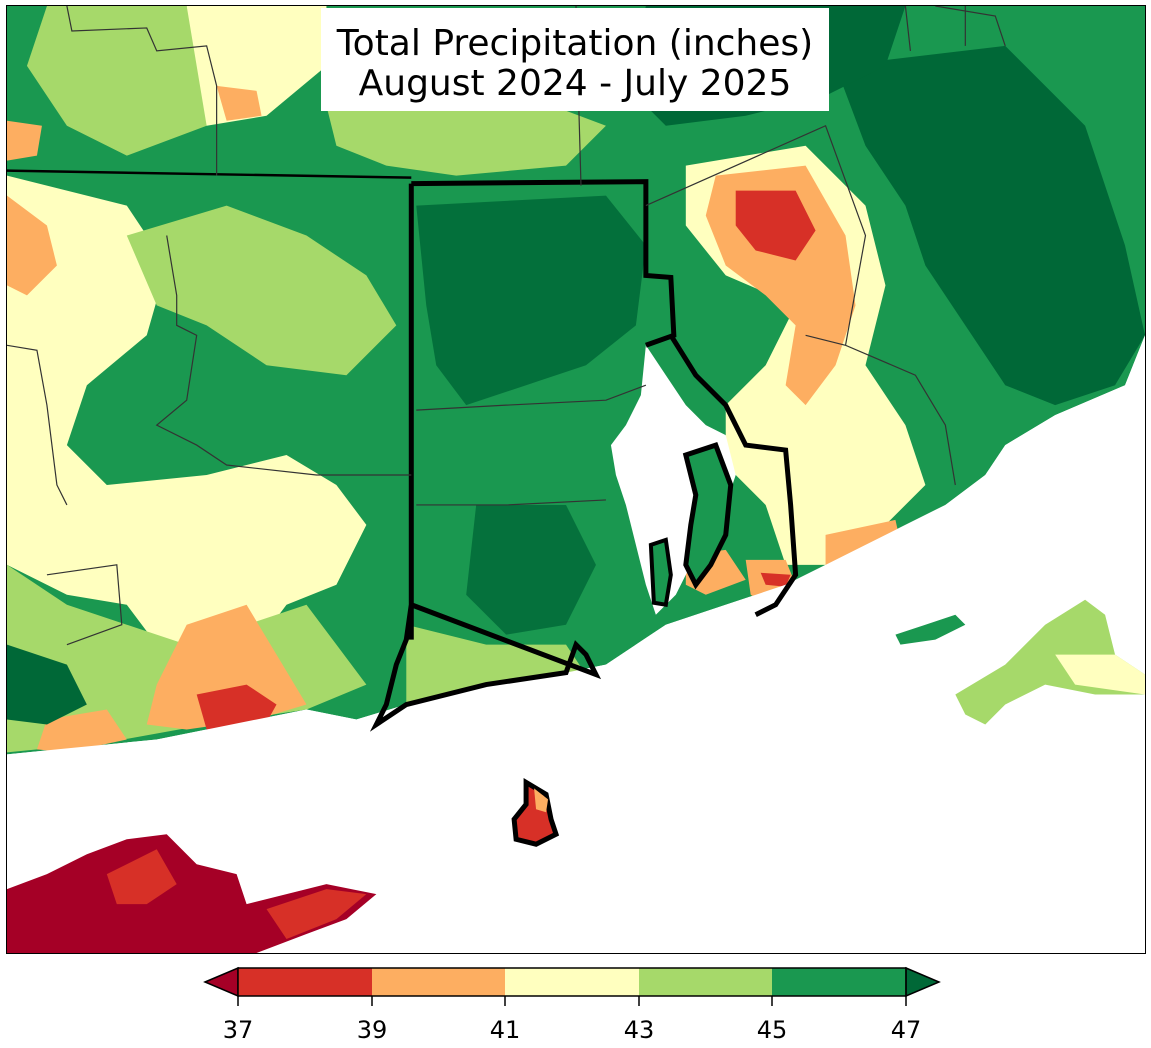 The image size is (1151, 1048). Describe the element at coordinates (541, 800) in the screenshot. I see `block-island-orange` at that location.